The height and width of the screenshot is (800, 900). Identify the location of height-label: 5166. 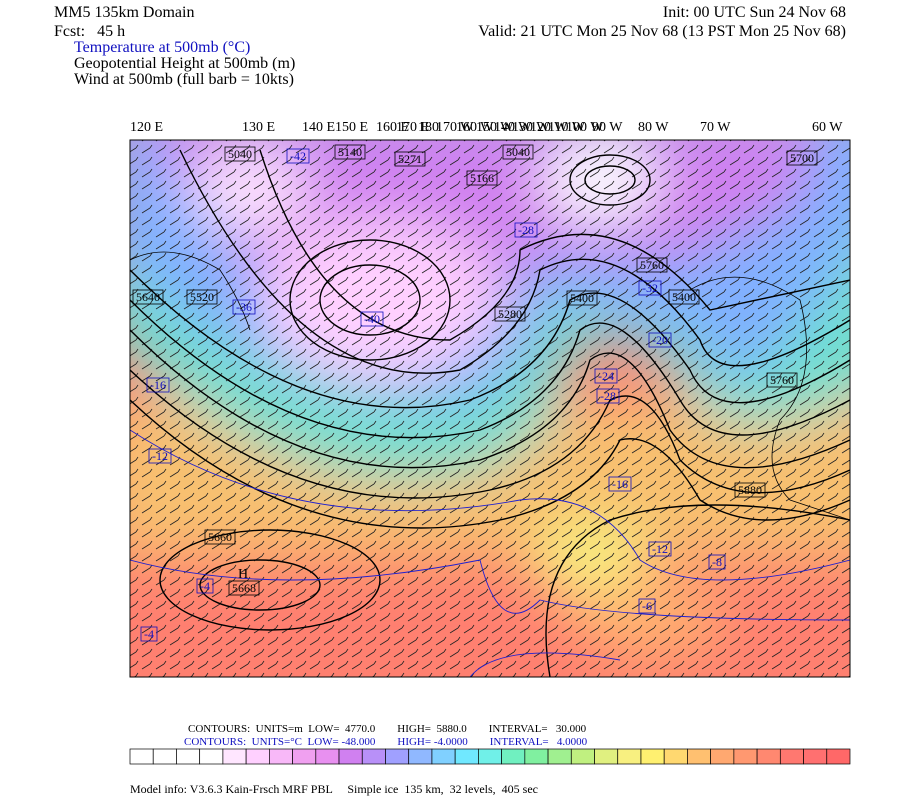
(482, 178).